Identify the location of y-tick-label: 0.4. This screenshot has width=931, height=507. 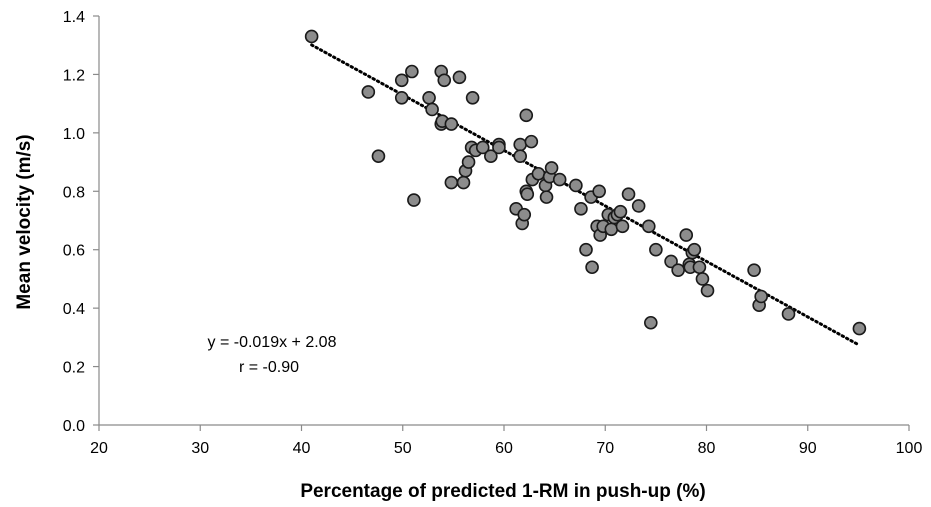
(74, 309).